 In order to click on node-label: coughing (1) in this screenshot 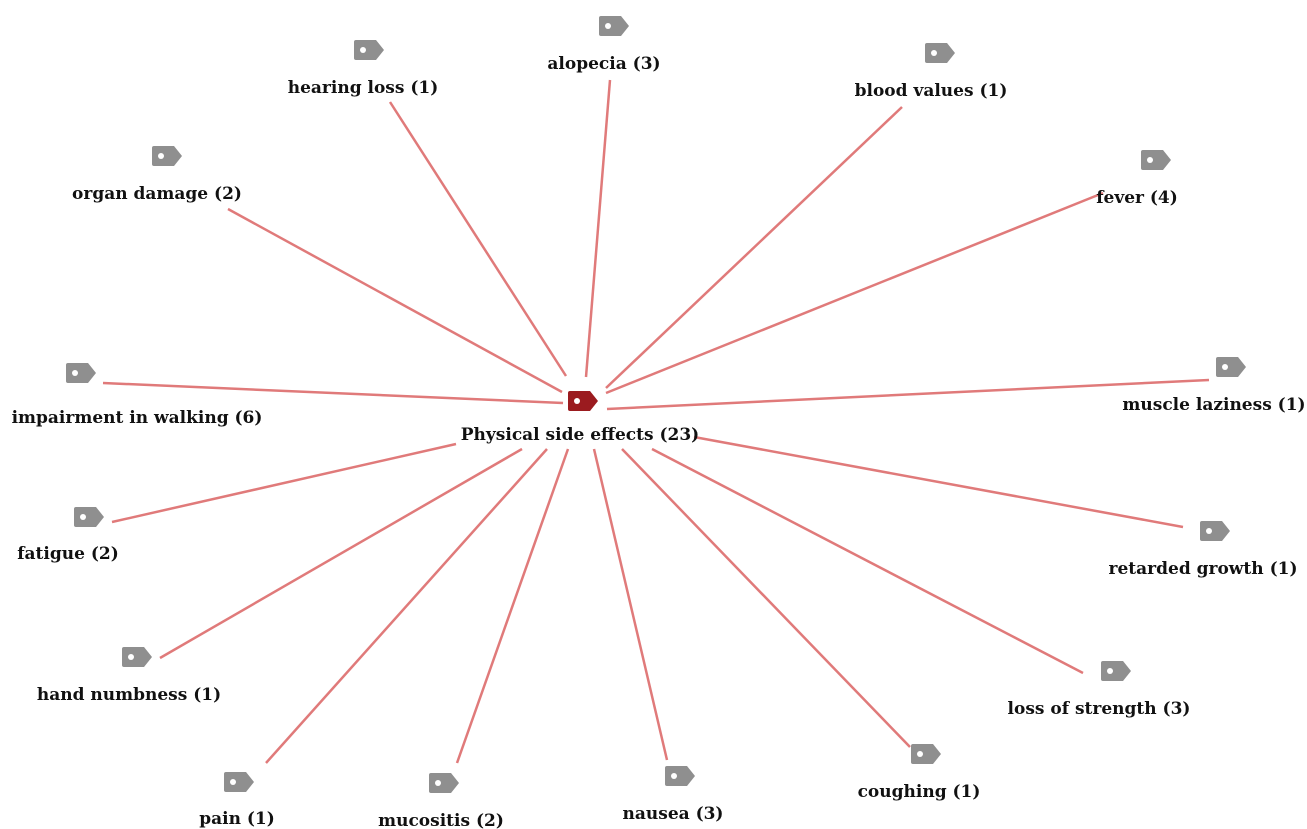, I will do `click(919, 792)`.